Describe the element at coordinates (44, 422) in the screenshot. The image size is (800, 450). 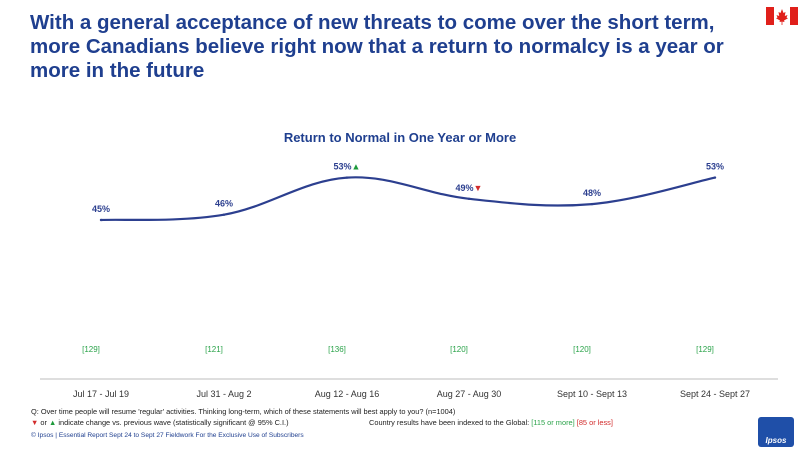
I see `legend-or: or` at that location.